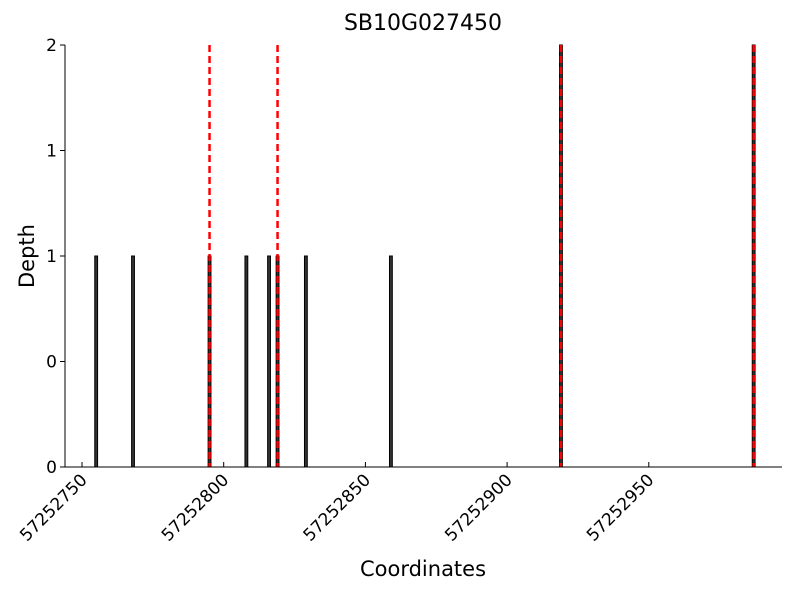 This screenshot has height=600, width=800. Describe the element at coordinates (195, 507) in the screenshot. I see `x-tick-label: 57252800` at that location.